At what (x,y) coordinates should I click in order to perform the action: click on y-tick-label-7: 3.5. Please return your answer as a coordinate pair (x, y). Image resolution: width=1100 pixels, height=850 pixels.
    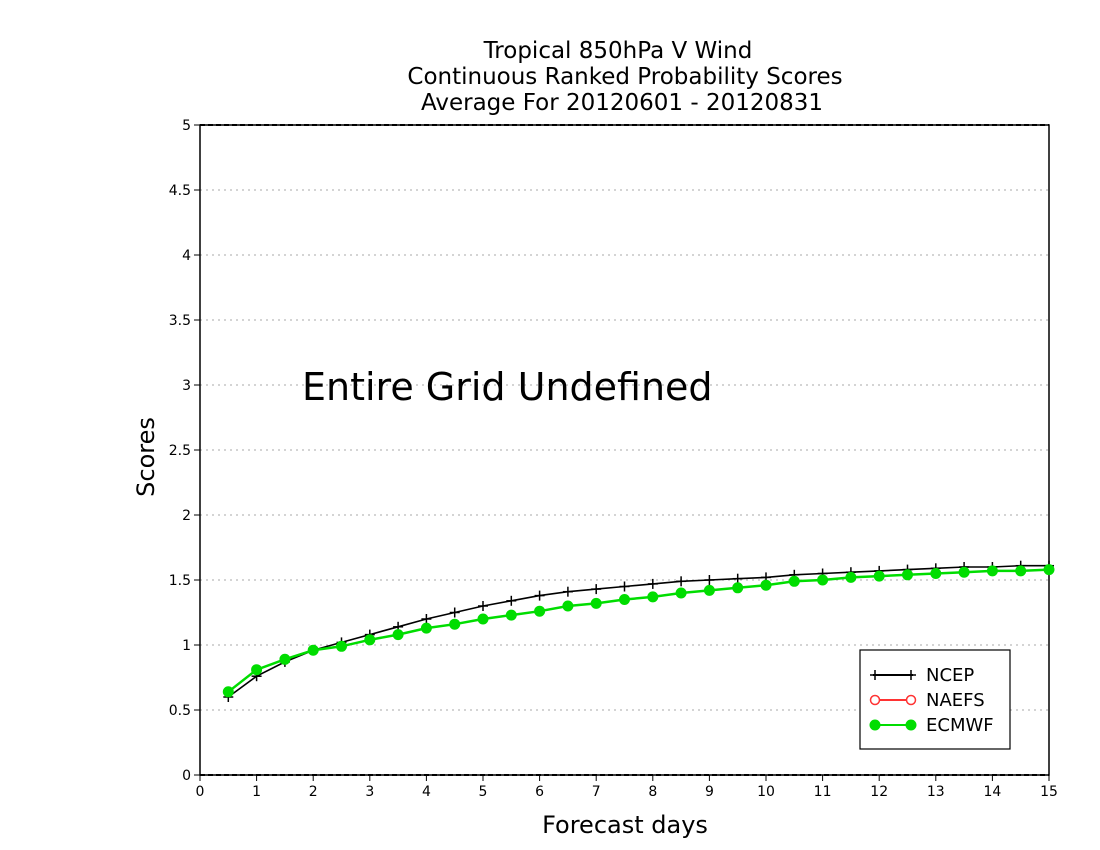
    Looking at the image, I should click on (180, 321).